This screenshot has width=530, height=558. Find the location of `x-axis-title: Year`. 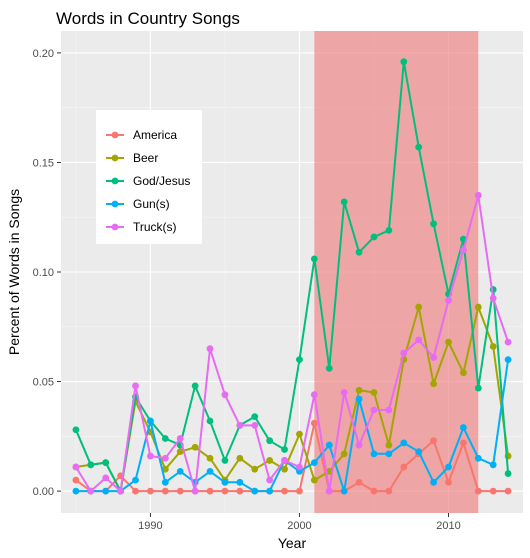

x-axis-title: Year is located at coordinates (292, 543).